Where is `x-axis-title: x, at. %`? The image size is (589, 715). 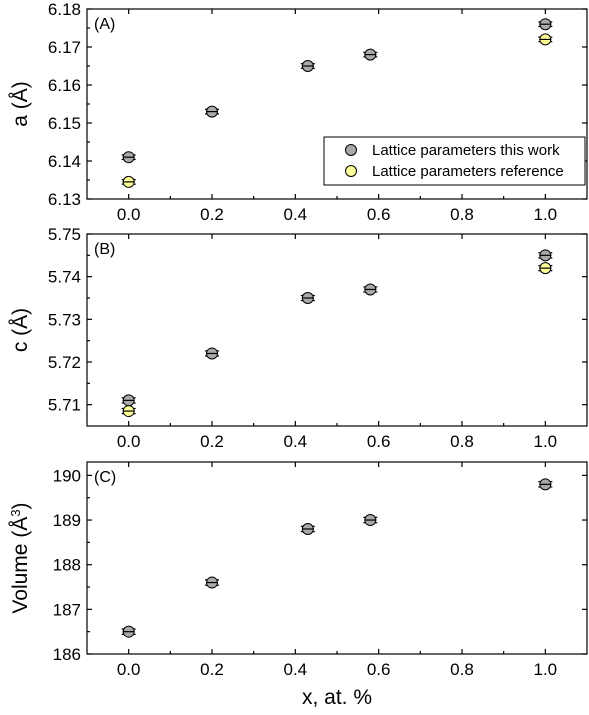 x-axis-title: x, at. % is located at coordinates (337, 697).